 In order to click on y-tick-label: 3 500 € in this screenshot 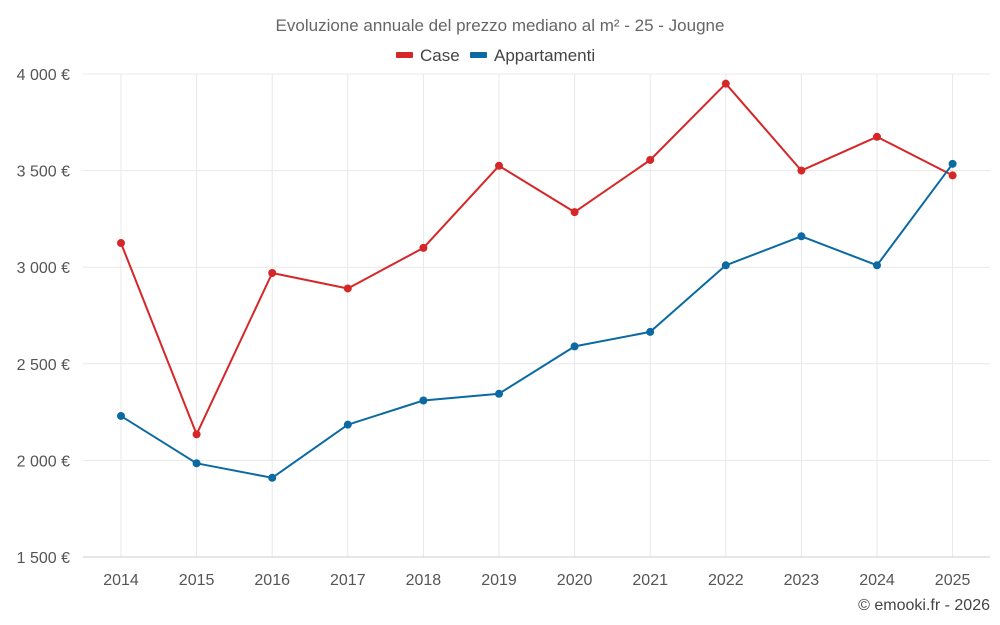, I will do `click(43, 172)`.